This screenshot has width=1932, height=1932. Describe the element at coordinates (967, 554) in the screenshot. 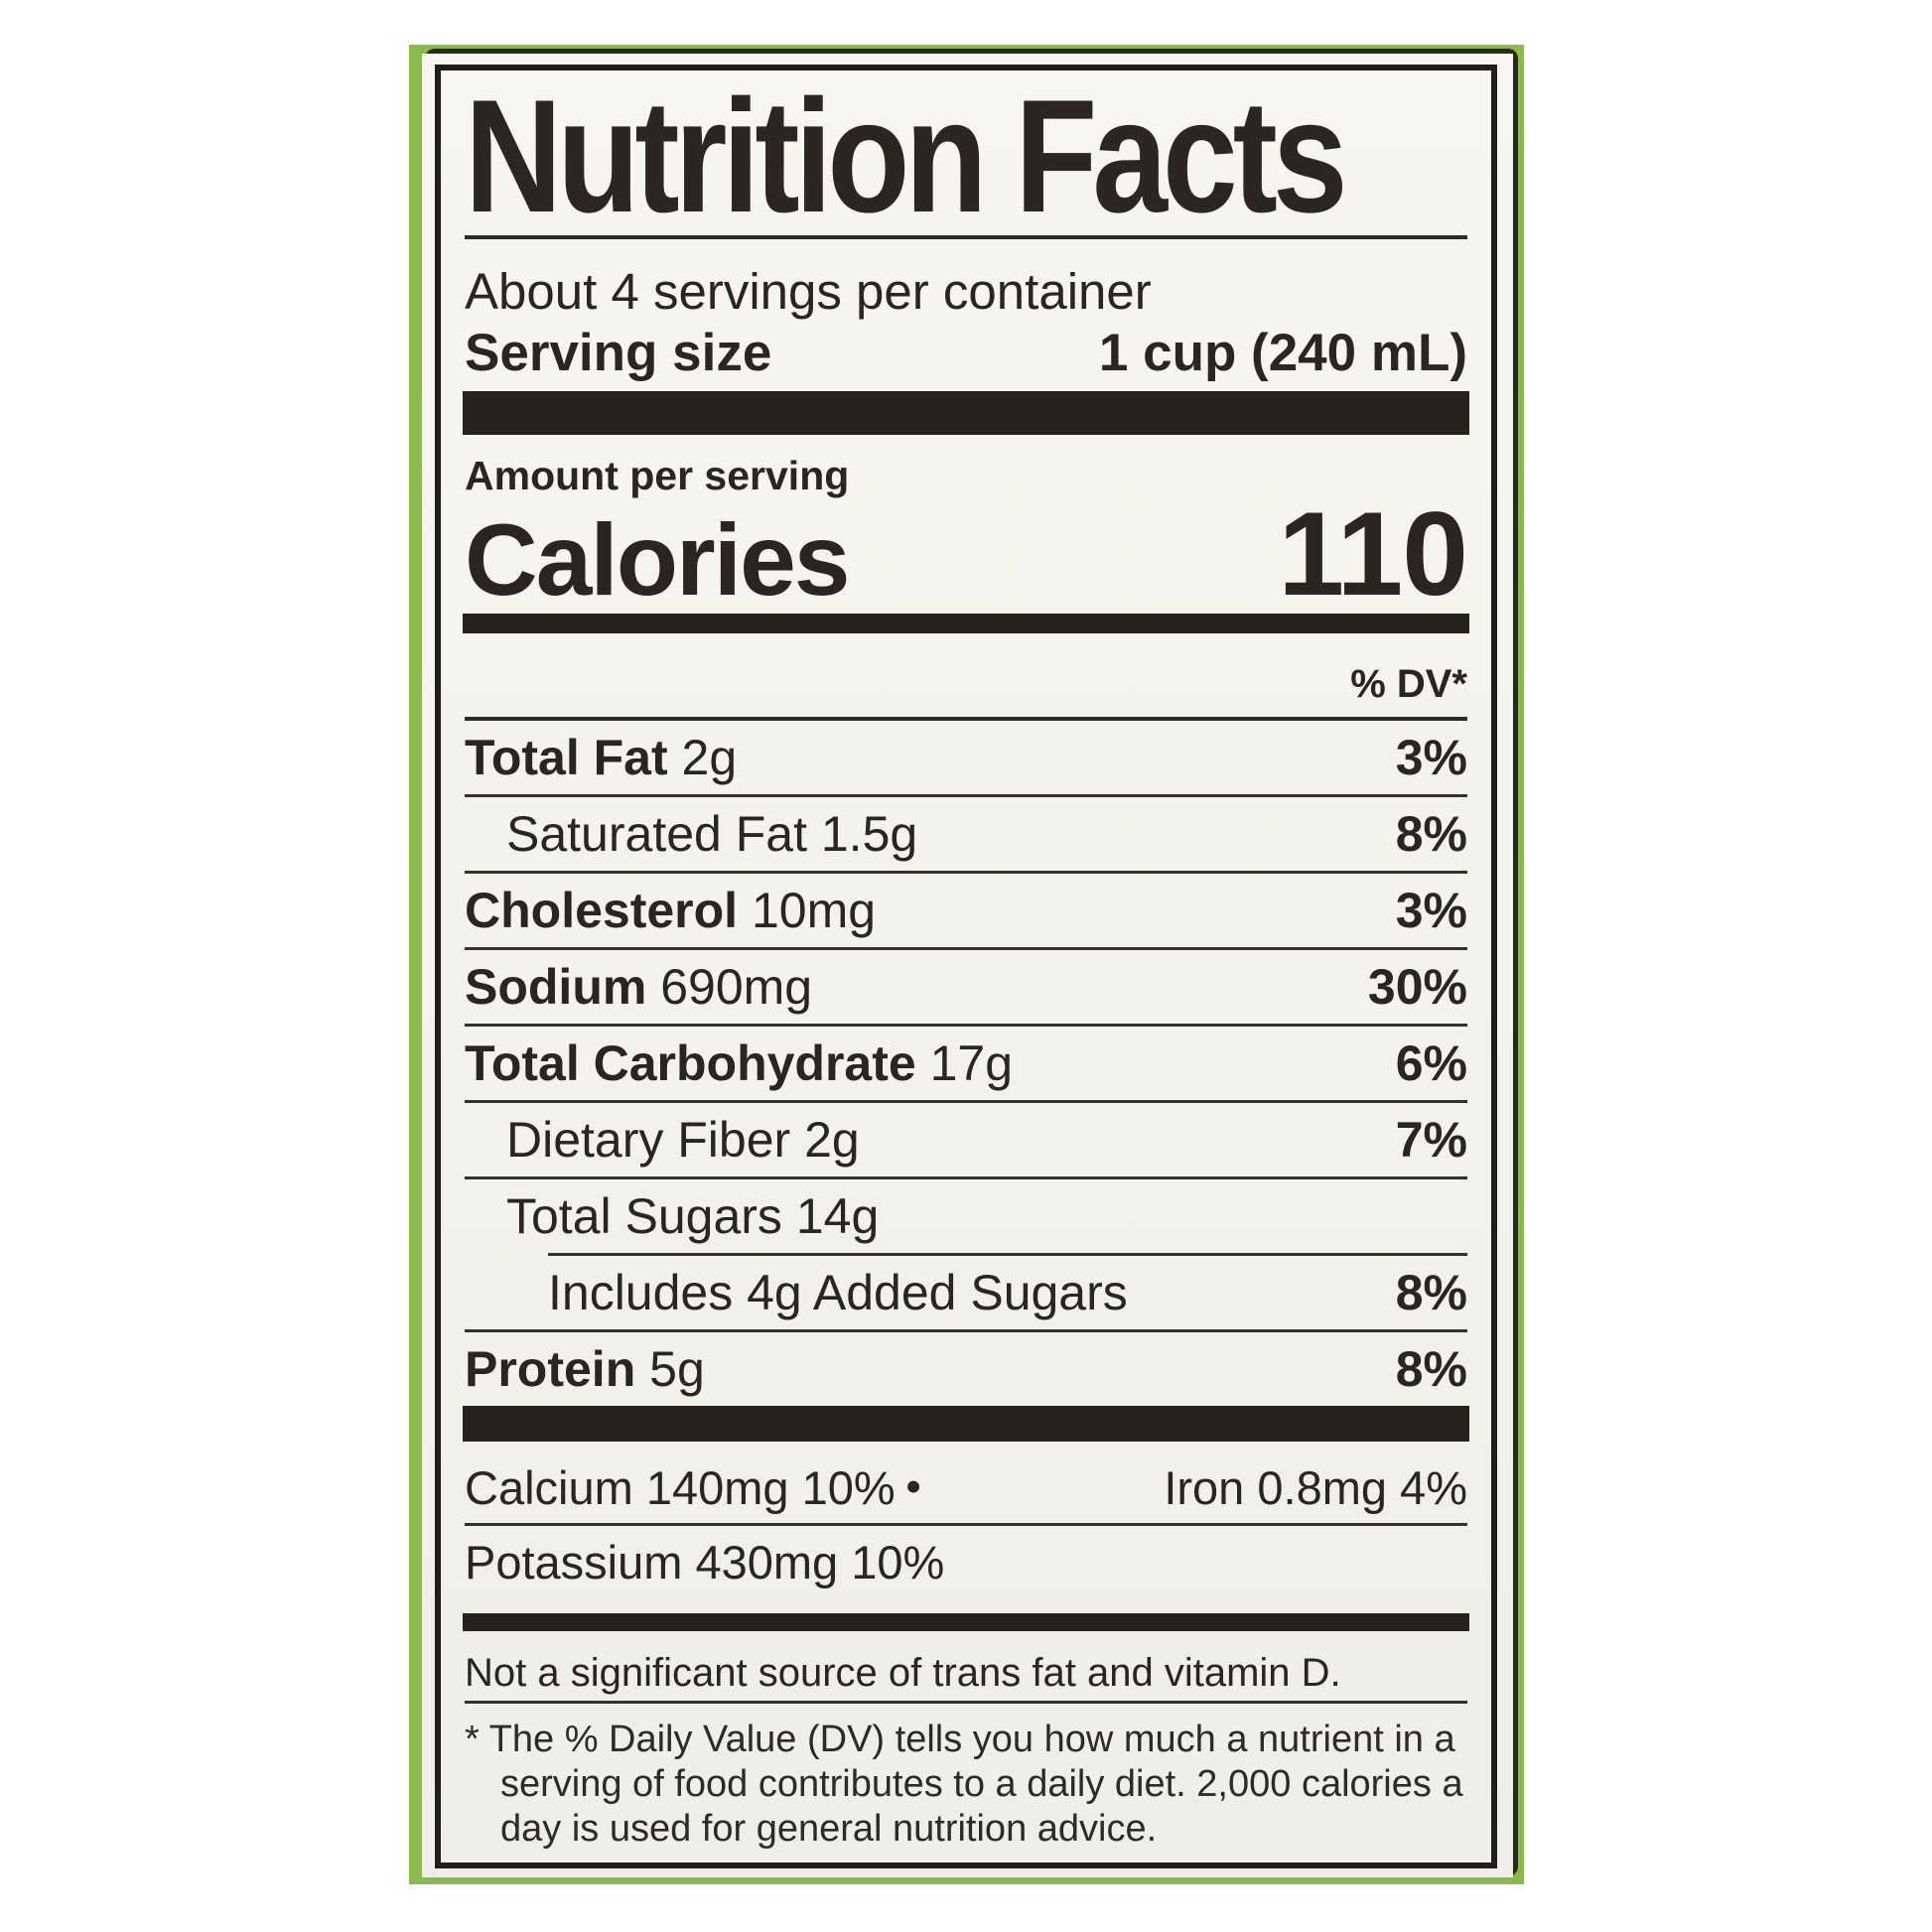

I see `calories-row: Calories 110` at that location.